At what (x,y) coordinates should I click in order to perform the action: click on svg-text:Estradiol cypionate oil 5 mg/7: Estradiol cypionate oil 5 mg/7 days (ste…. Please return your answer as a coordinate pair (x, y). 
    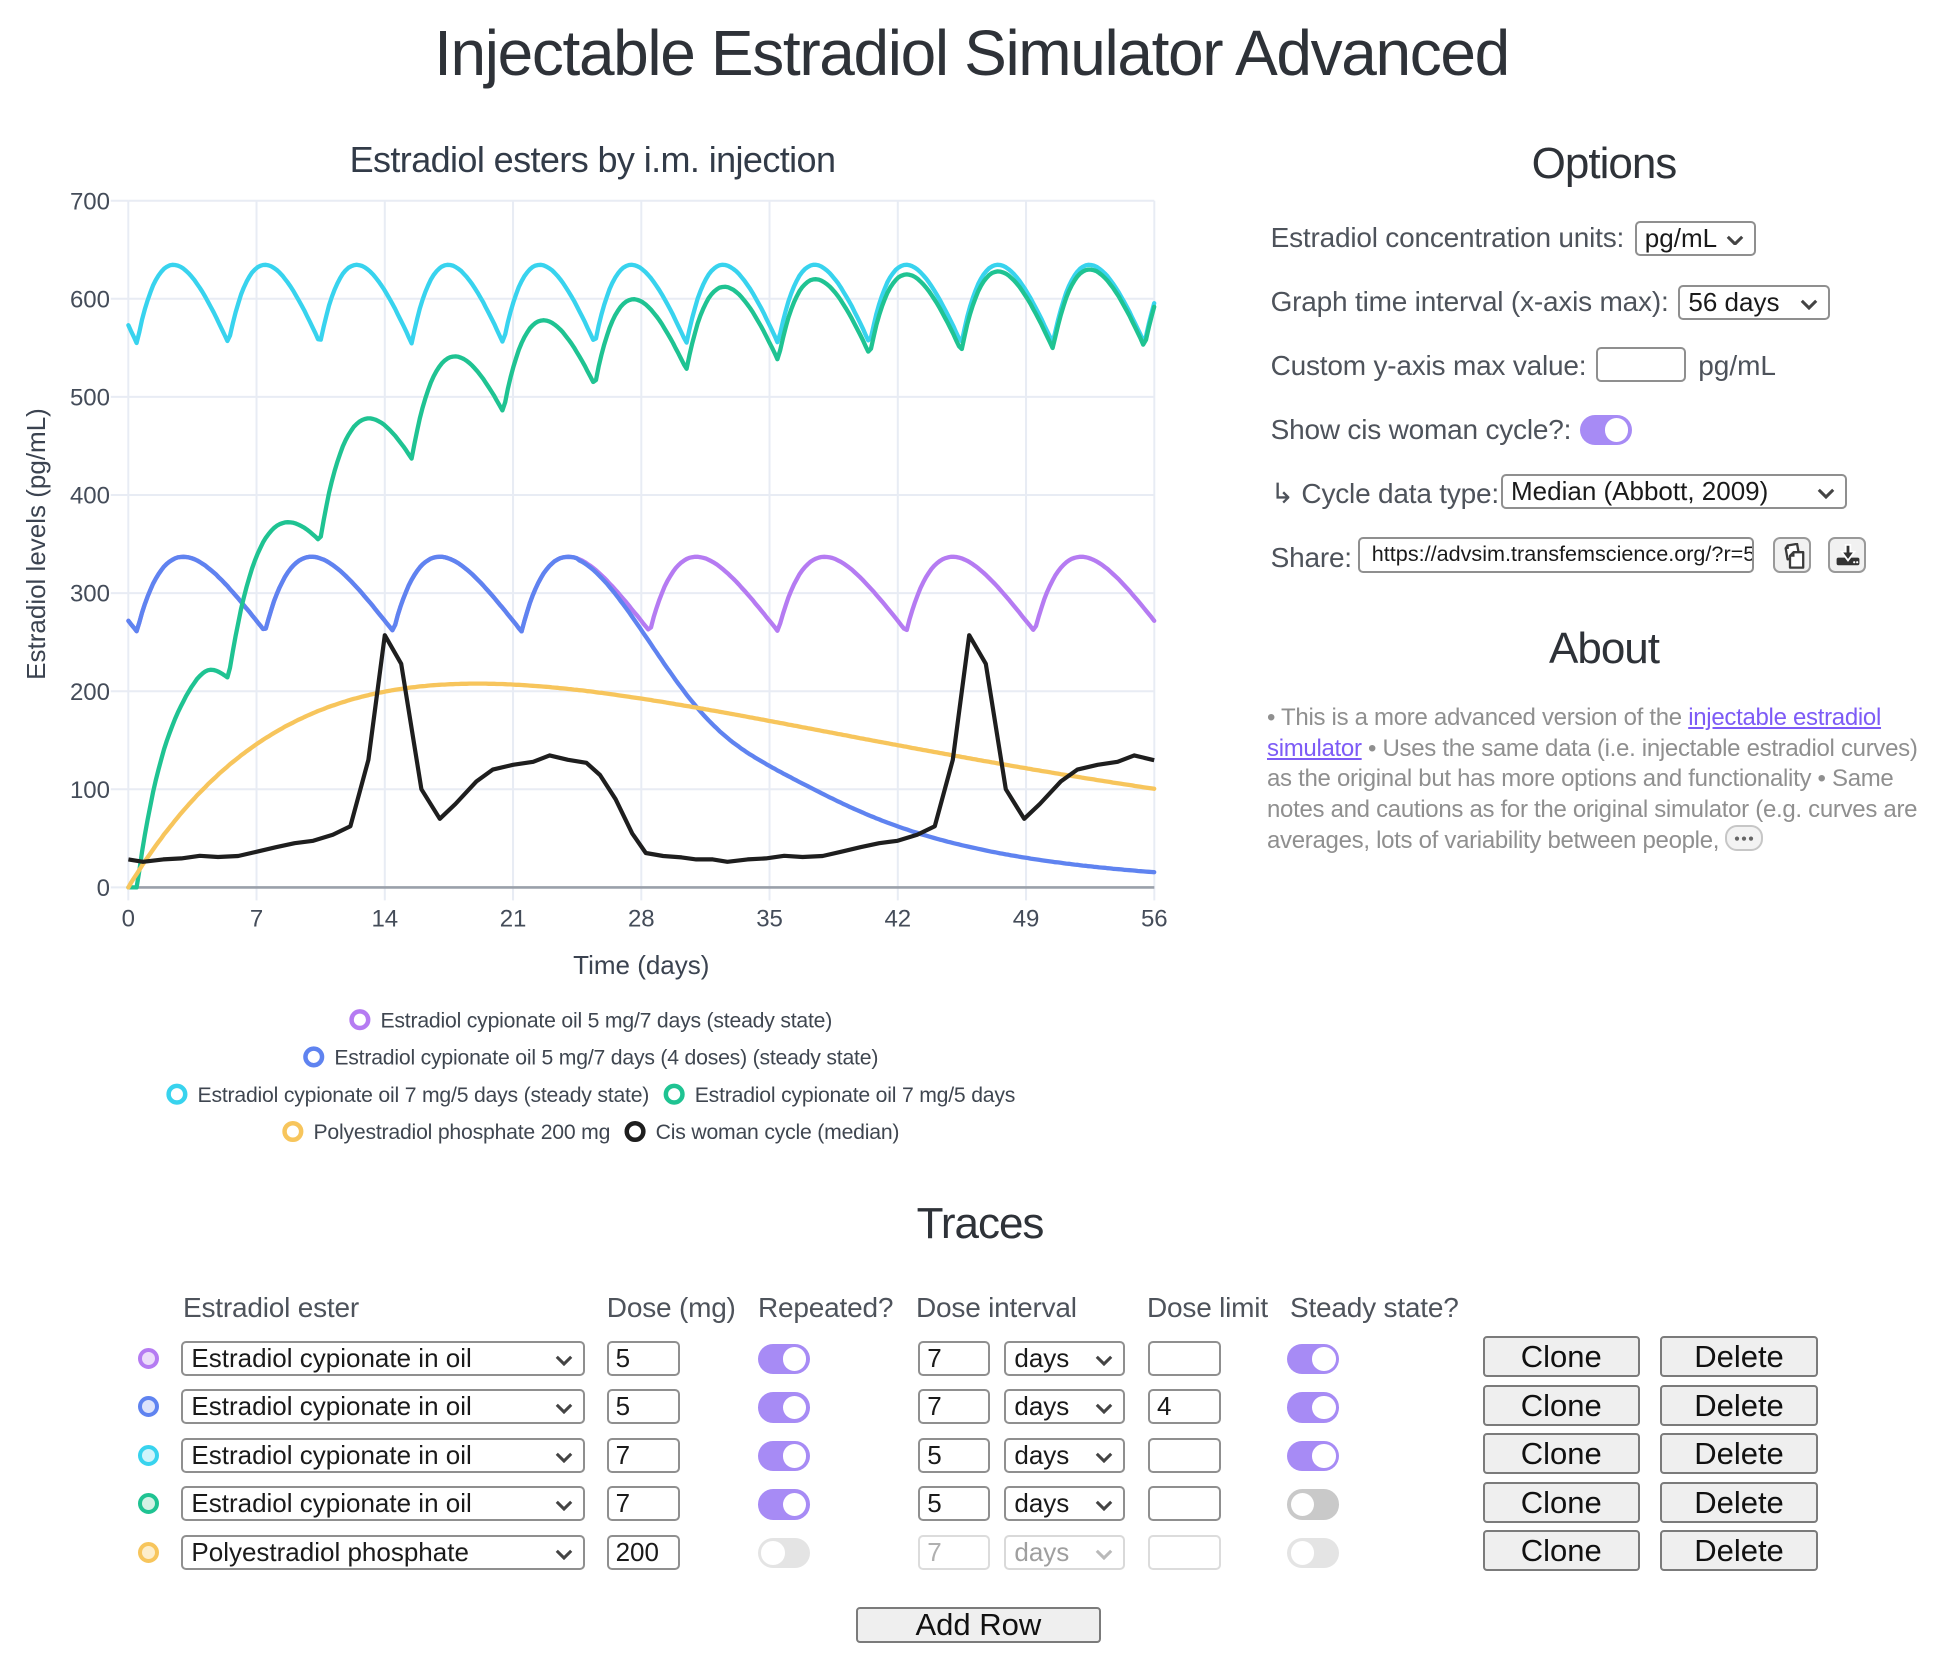
    Looking at the image, I should click on (606, 1020).